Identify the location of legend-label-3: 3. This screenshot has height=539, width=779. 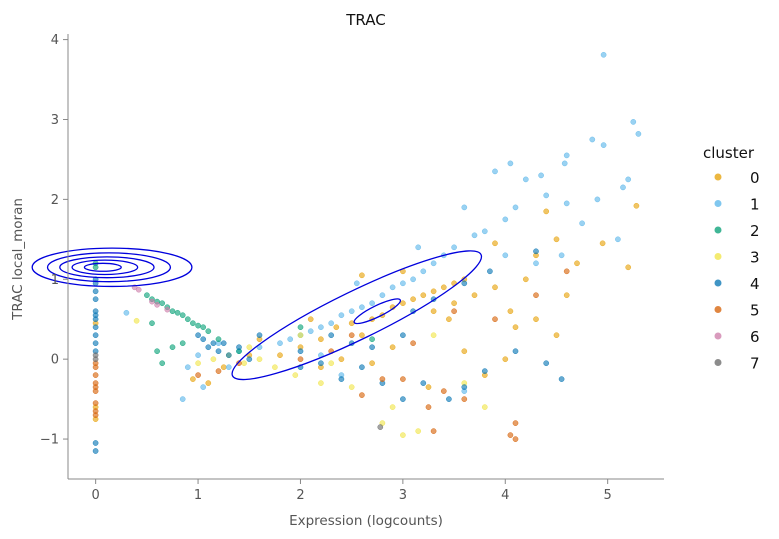
(755, 258).